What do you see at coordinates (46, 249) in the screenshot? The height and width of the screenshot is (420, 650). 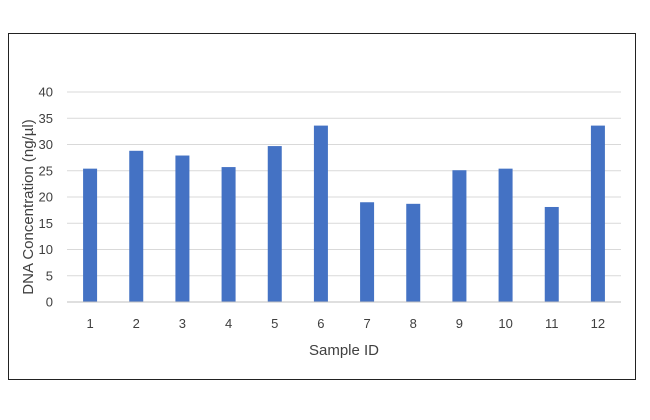 I see `y-tick-label: 10` at bounding box center [46, 249].